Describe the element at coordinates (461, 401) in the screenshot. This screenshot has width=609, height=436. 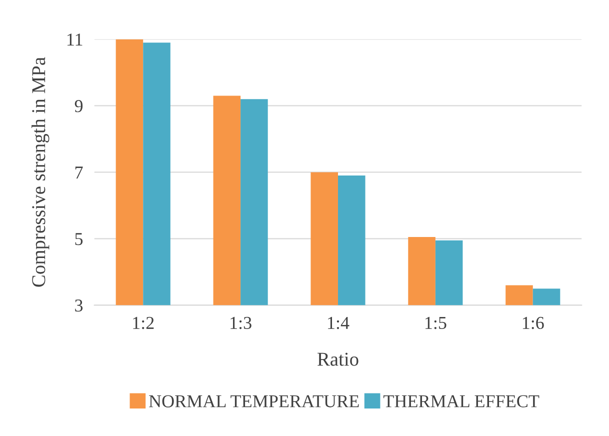
I see `legend-label: THERMAL EFFECT` at that location.